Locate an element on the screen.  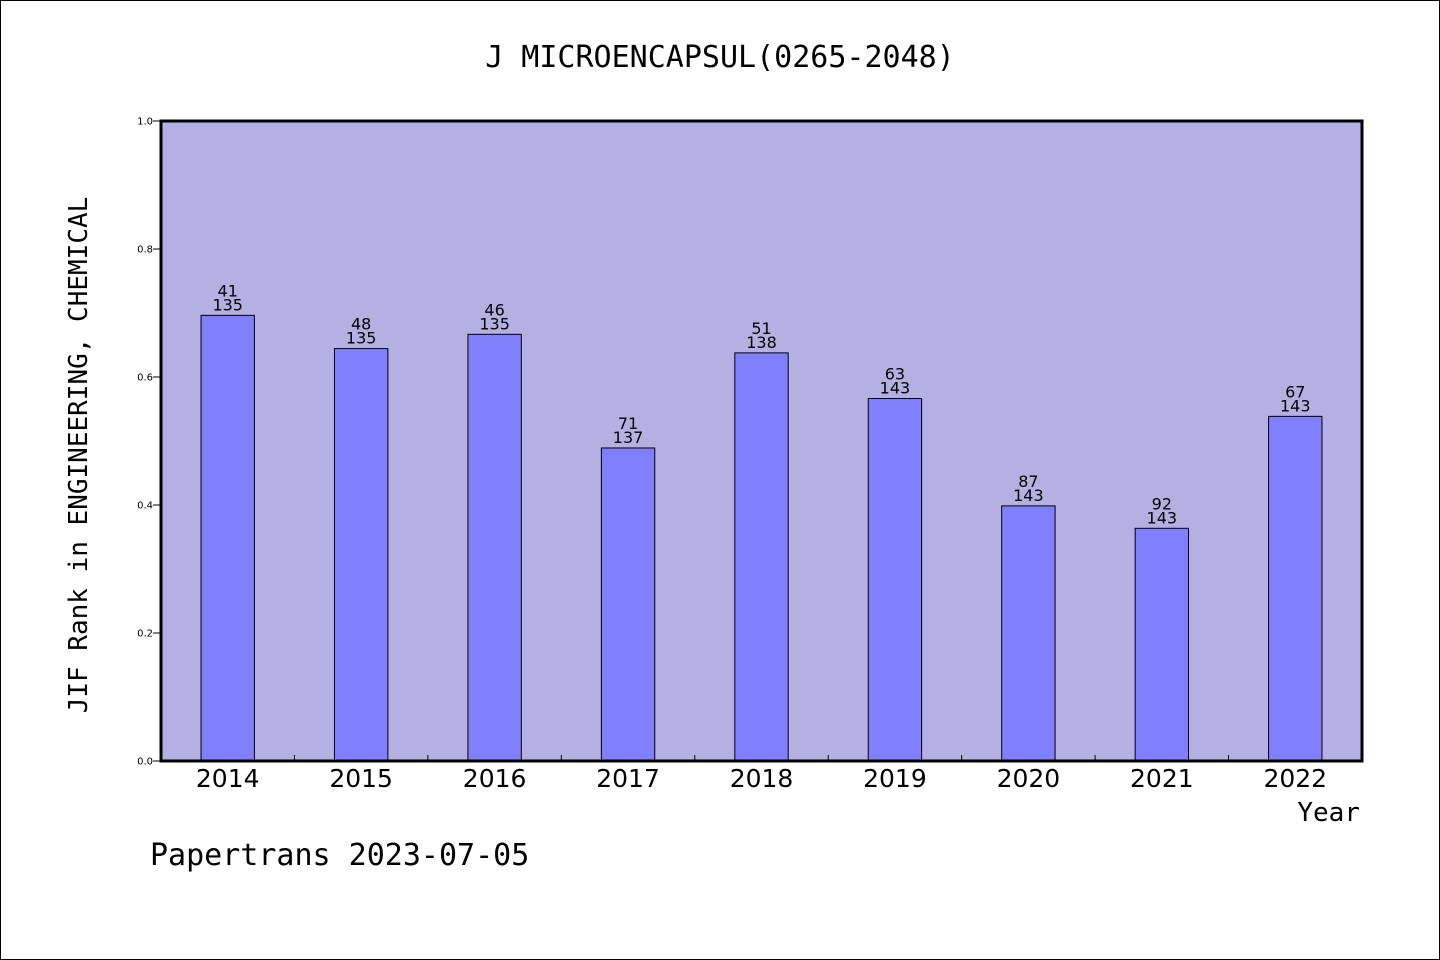
bar-2016 is located at coordinates (494, 547).